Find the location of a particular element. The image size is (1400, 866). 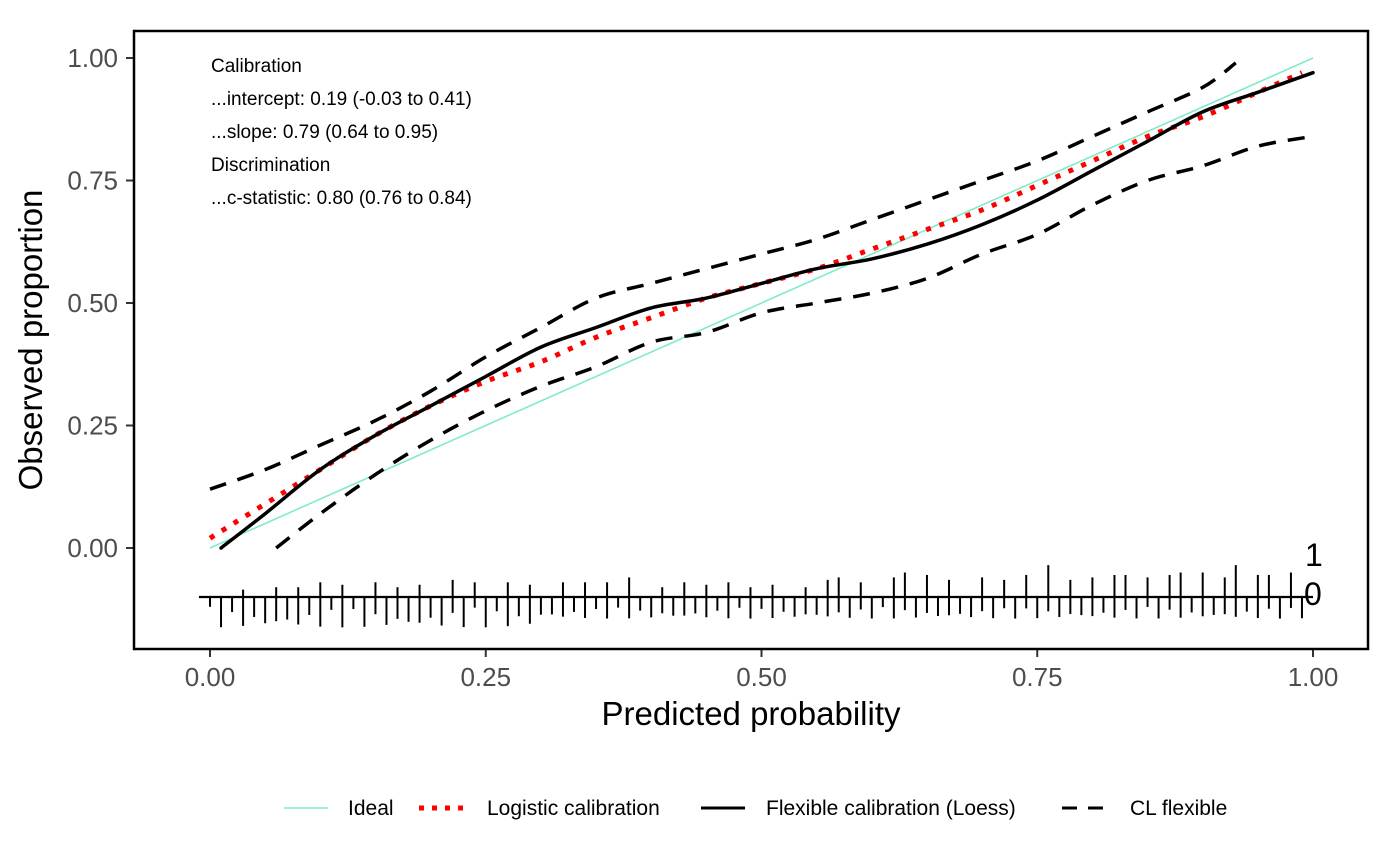

x-tick-label: 0.50 is located at coordinates (761, 677).